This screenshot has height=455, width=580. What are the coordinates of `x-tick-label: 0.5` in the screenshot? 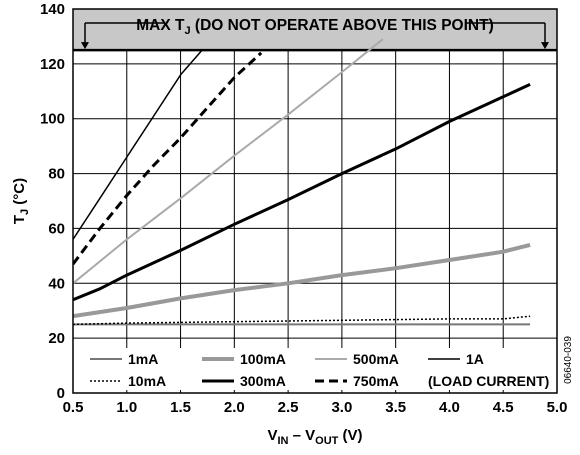 It's located at (73, 407).